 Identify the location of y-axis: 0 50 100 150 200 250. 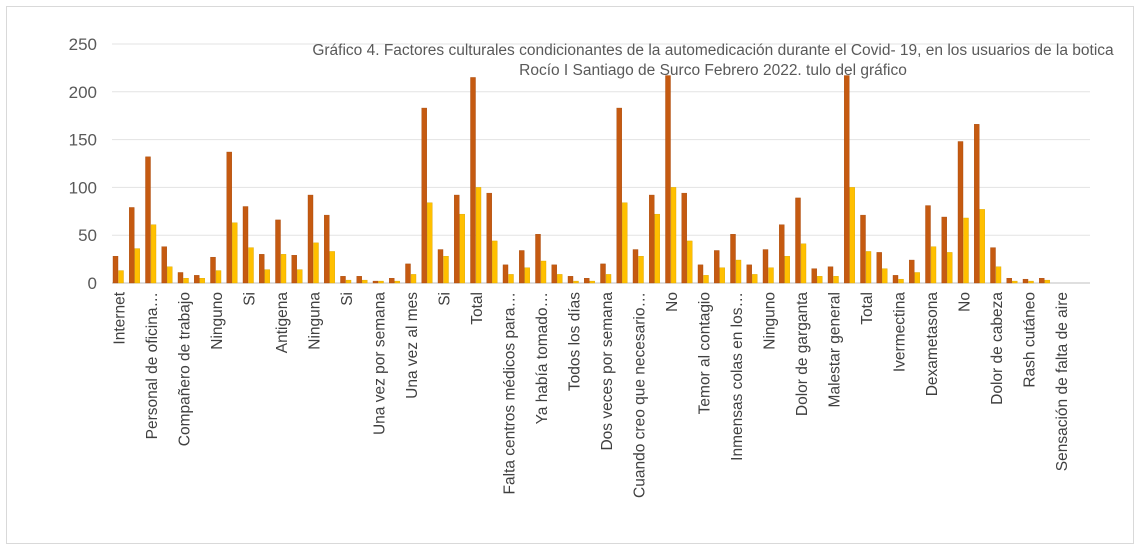
(83, 164).